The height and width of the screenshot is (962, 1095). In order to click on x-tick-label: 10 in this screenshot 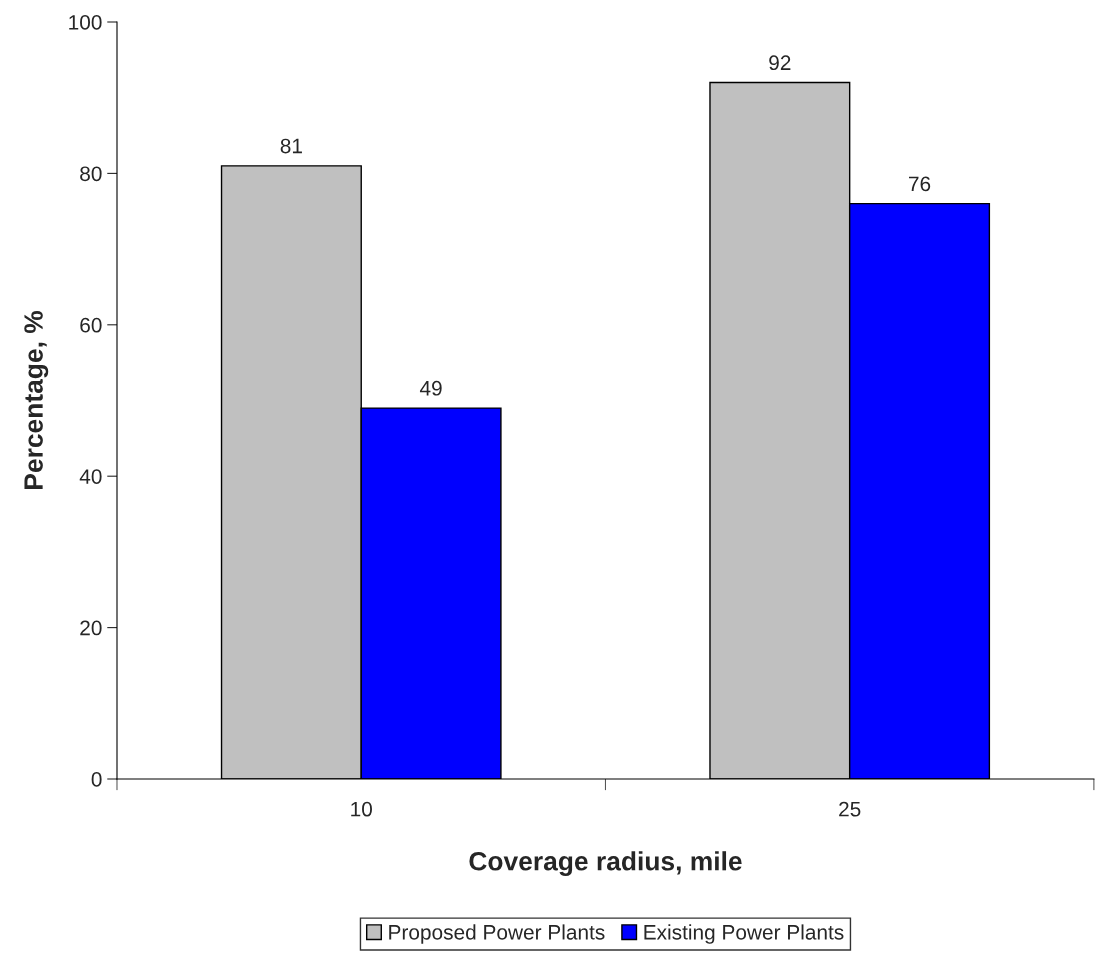, I will do `click(361, 809)`.